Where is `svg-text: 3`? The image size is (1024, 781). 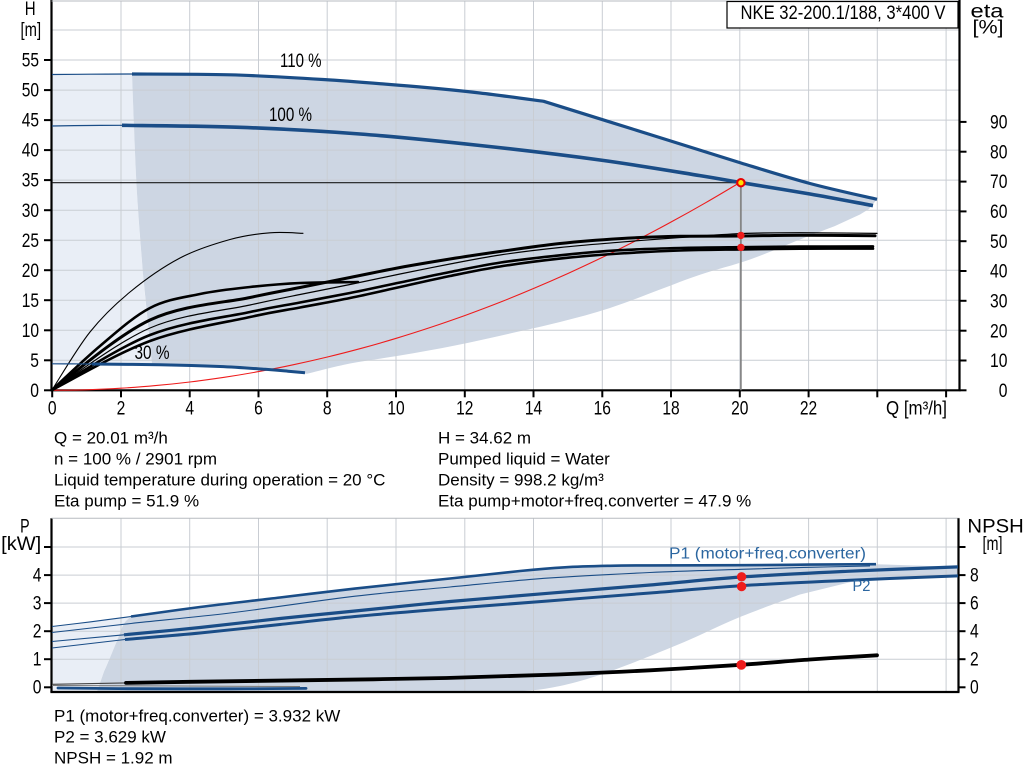 svg-text: 3 is located at coordinates (37, 603).